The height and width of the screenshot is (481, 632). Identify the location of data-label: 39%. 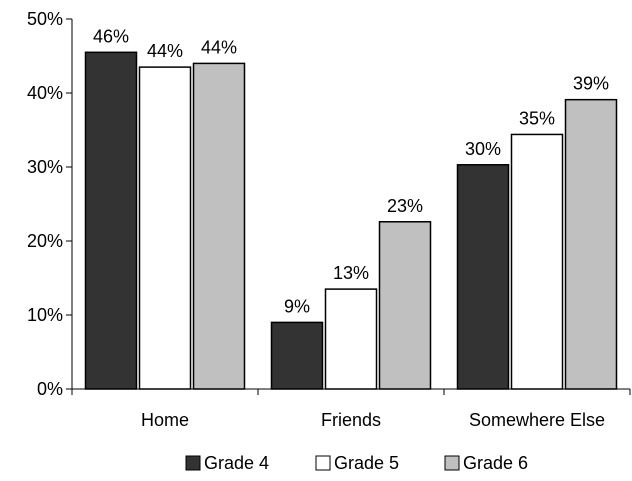
(591, 84).